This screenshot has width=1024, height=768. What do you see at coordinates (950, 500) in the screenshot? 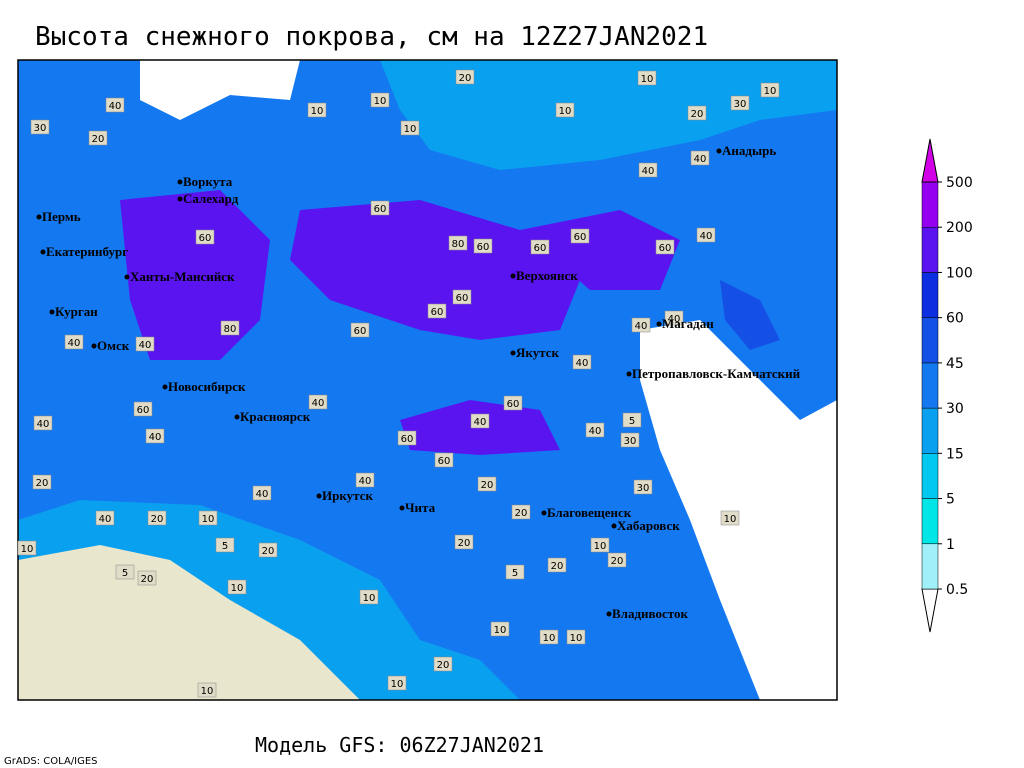
I see `colorbar-label: 5` at bounding box center [950, 500].